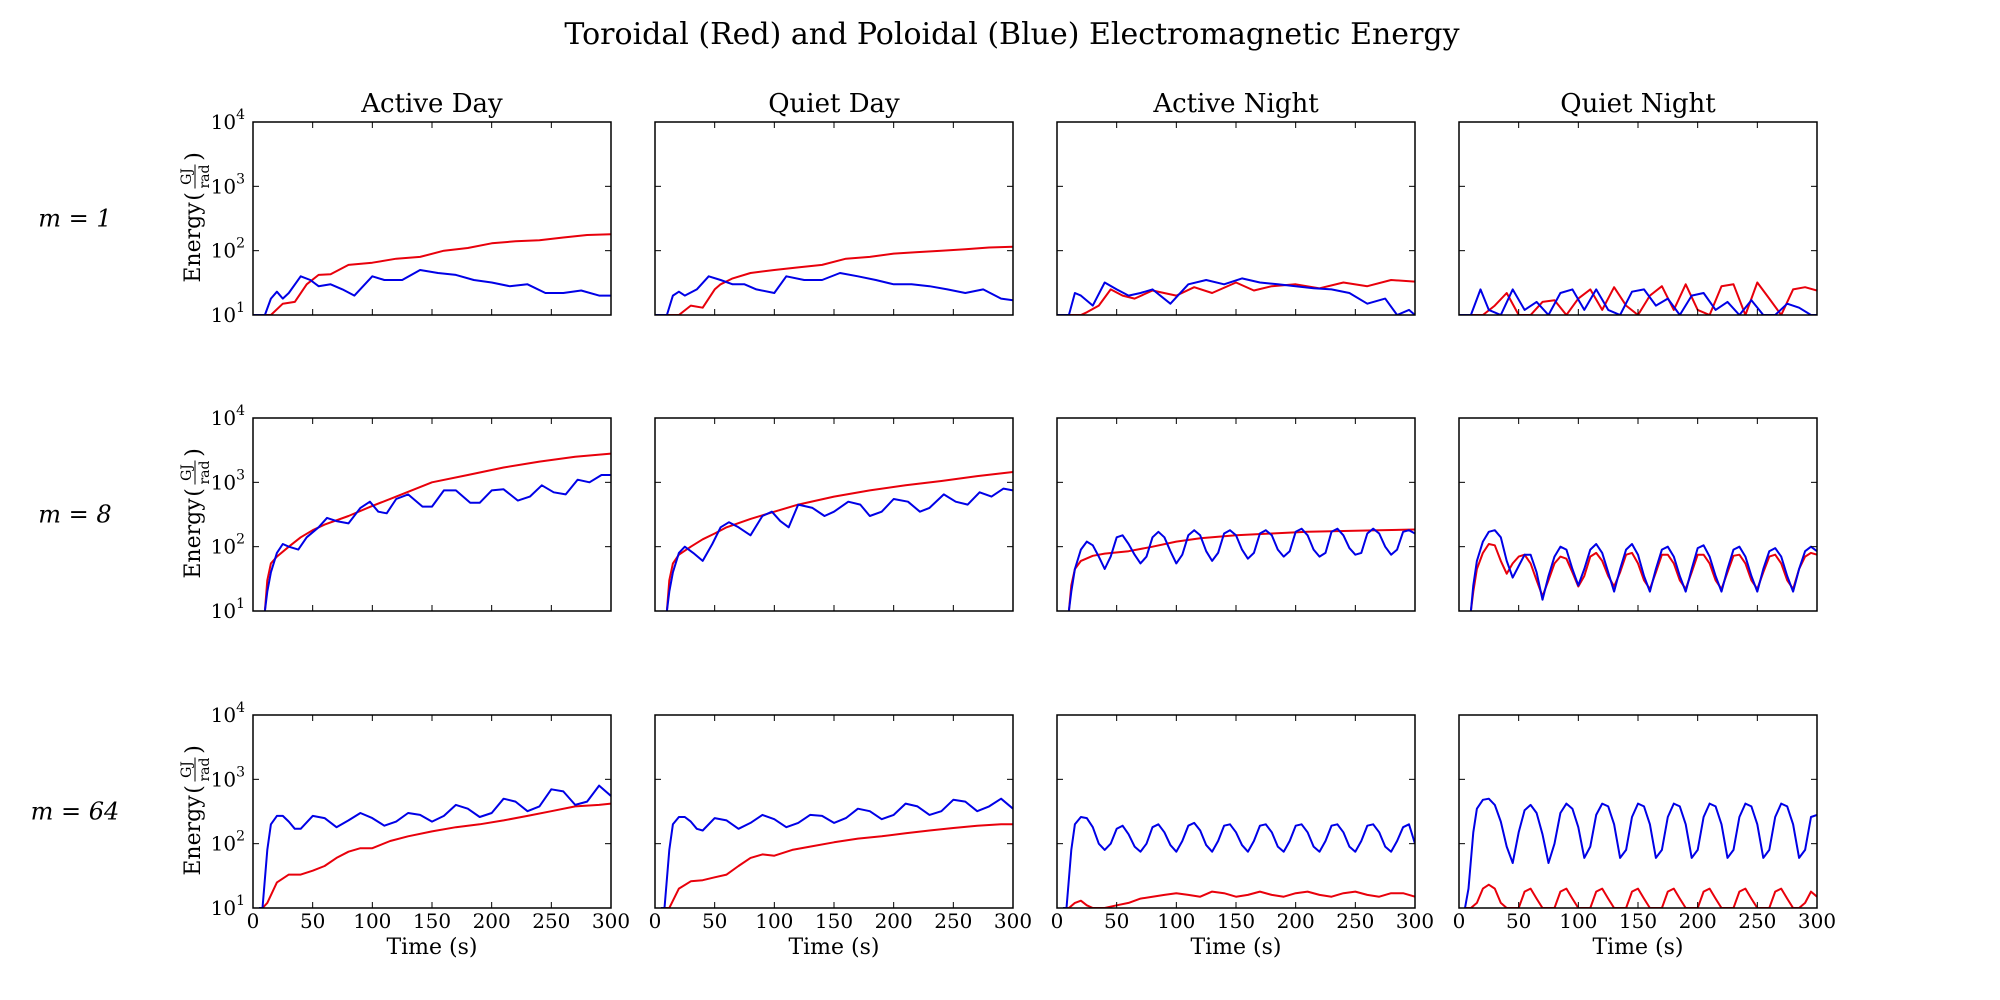 The height and width of the screenshot is (1000, 2000). What do you see at coordinates (74, 515) in the screenshot?
I see `row-label: m = 8` at bounding box center [74, 515].